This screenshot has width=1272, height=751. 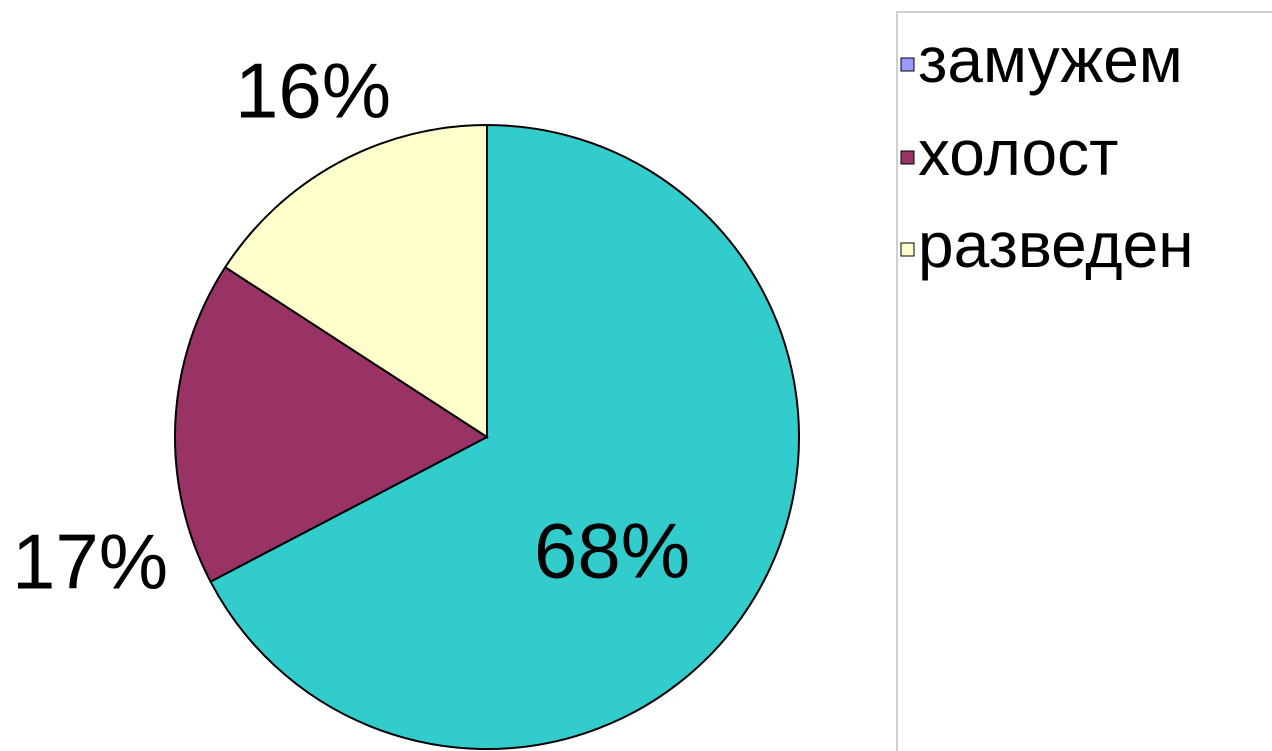 What do you see at coordinates (1056, 245) in the screenshot?
I see `legend-label-3: разведен` at bounding box center [1056, 245].